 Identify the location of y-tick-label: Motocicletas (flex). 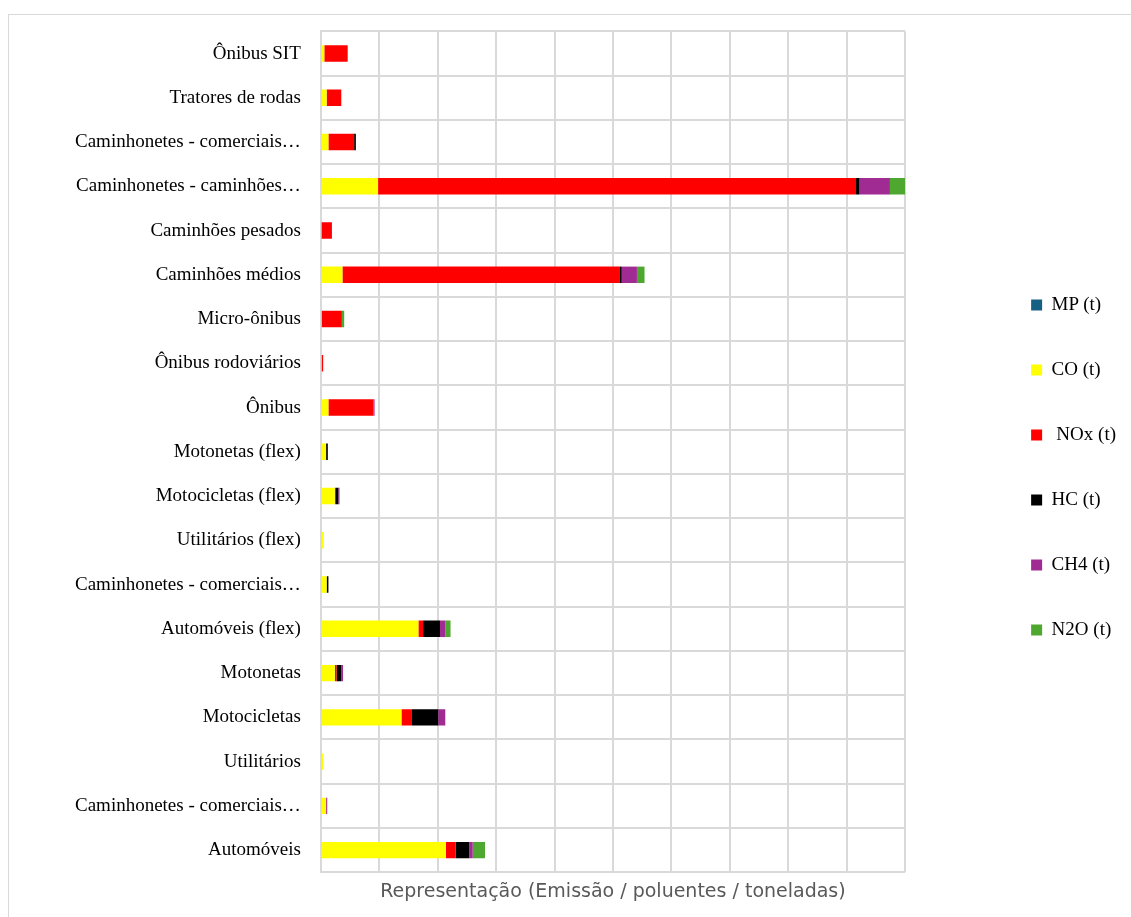
(228, 495).